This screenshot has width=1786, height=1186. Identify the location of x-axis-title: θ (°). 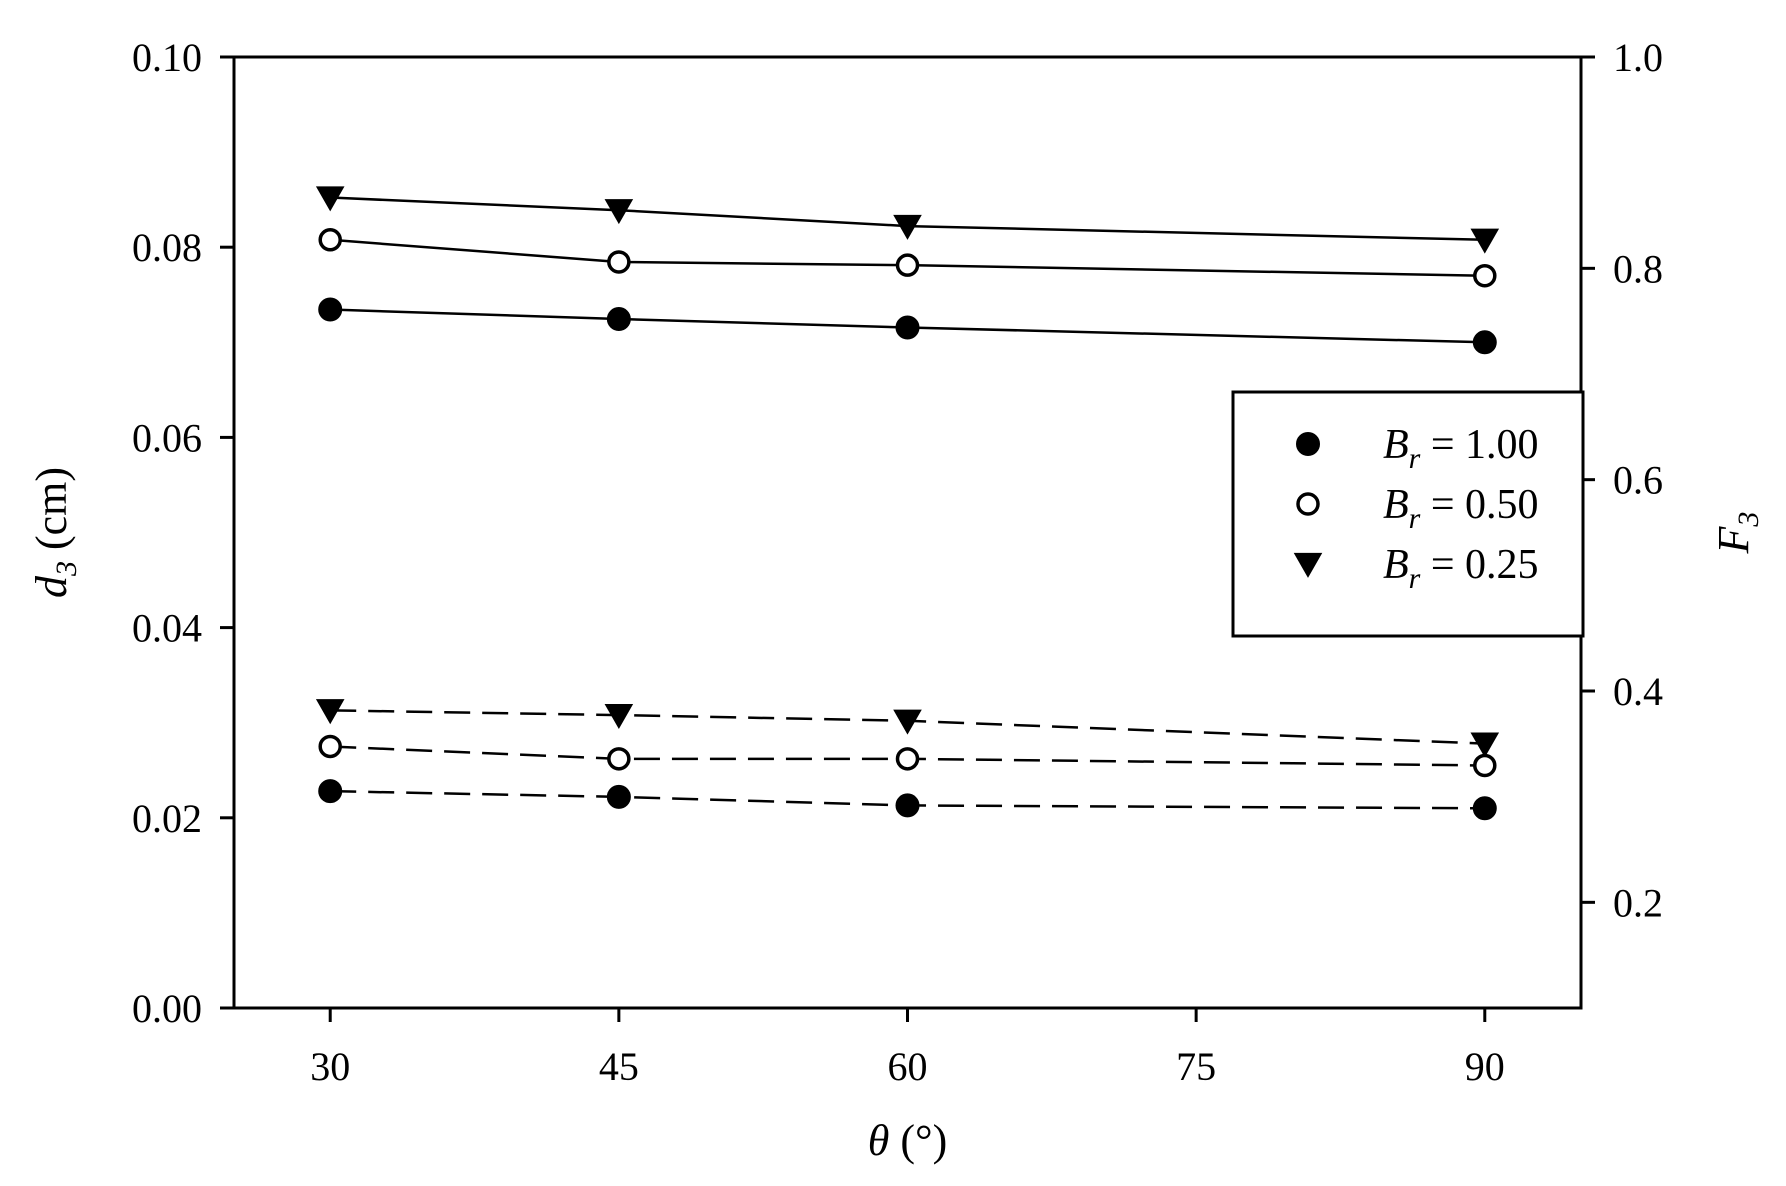
(908, 1140).